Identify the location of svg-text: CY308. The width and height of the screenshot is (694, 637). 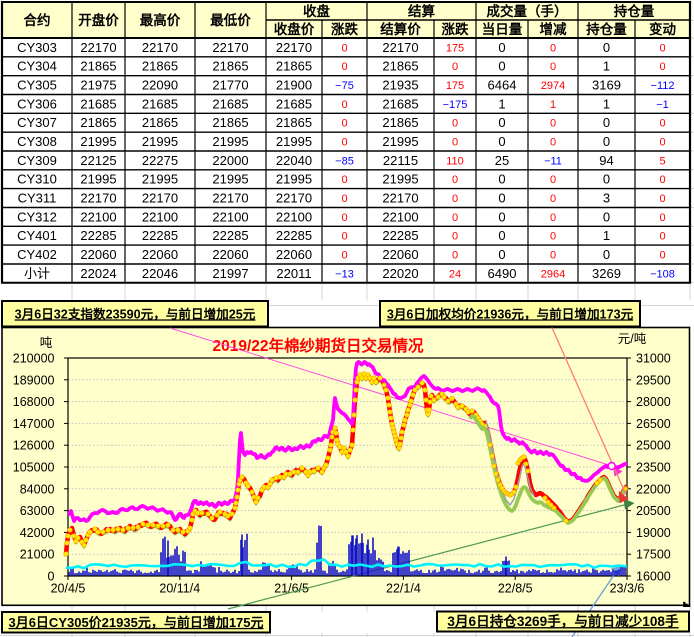
(37, 141).